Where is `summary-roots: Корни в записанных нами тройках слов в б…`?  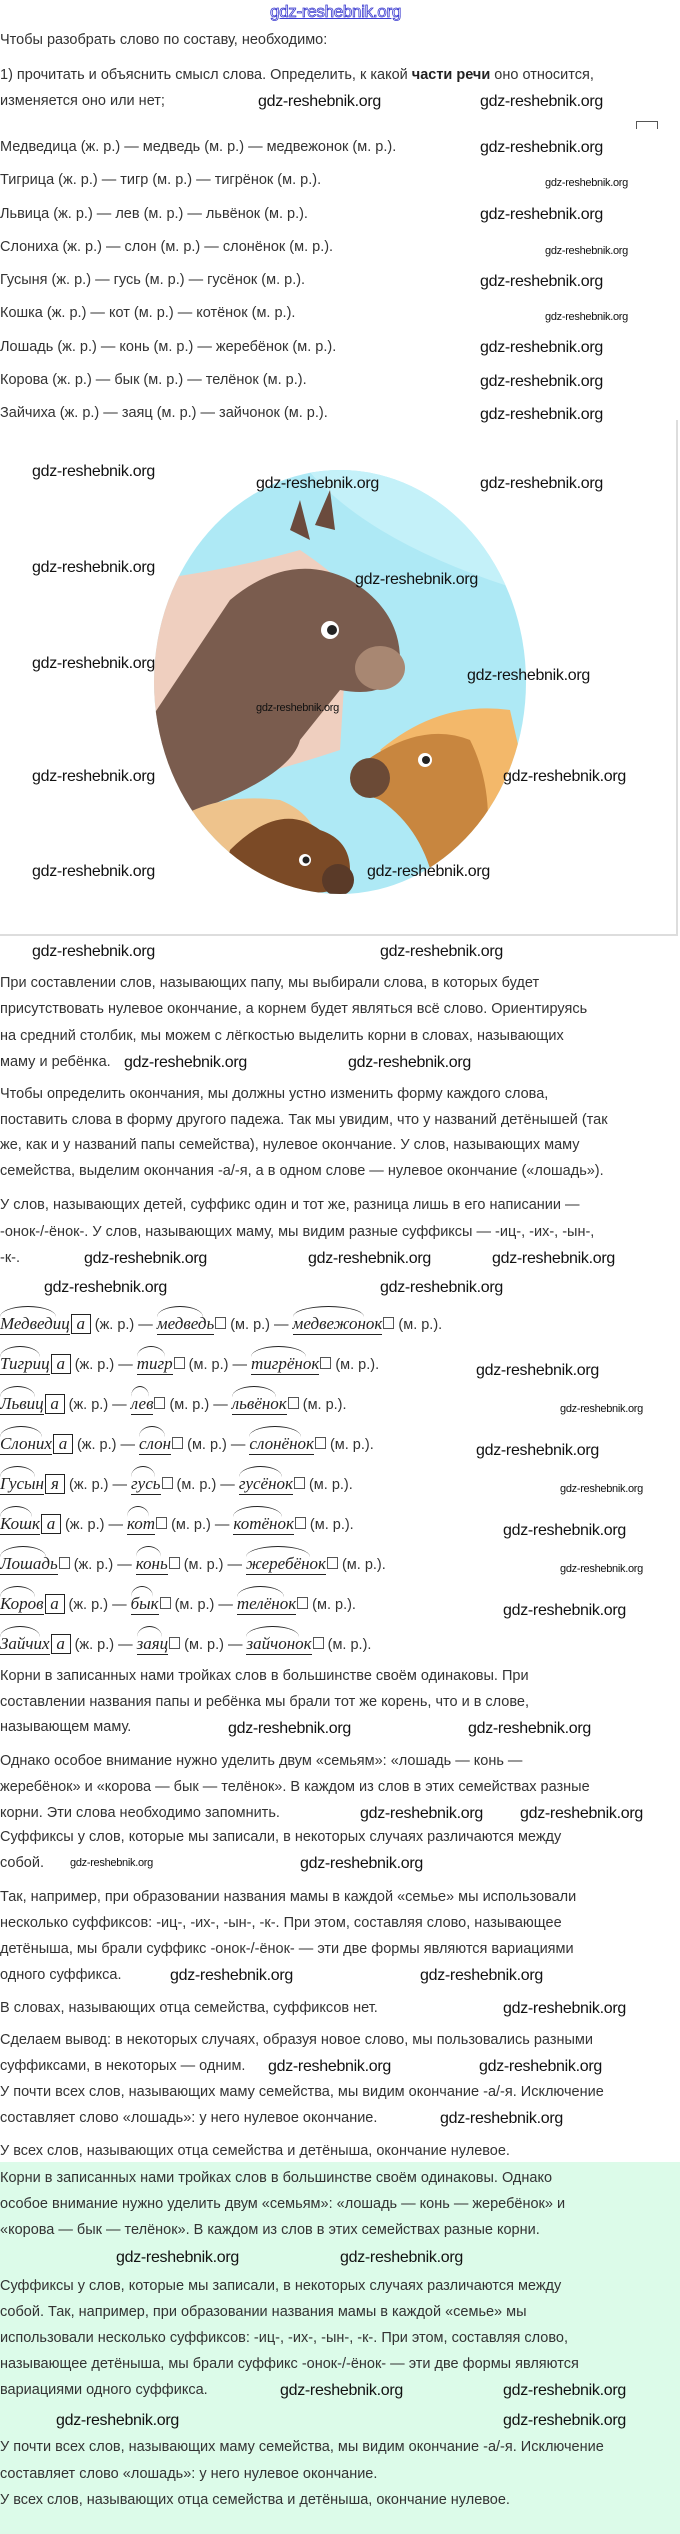
summary-roots: Корни в записанных нами тройках слов в б… is located at coordinates (340, 2204).